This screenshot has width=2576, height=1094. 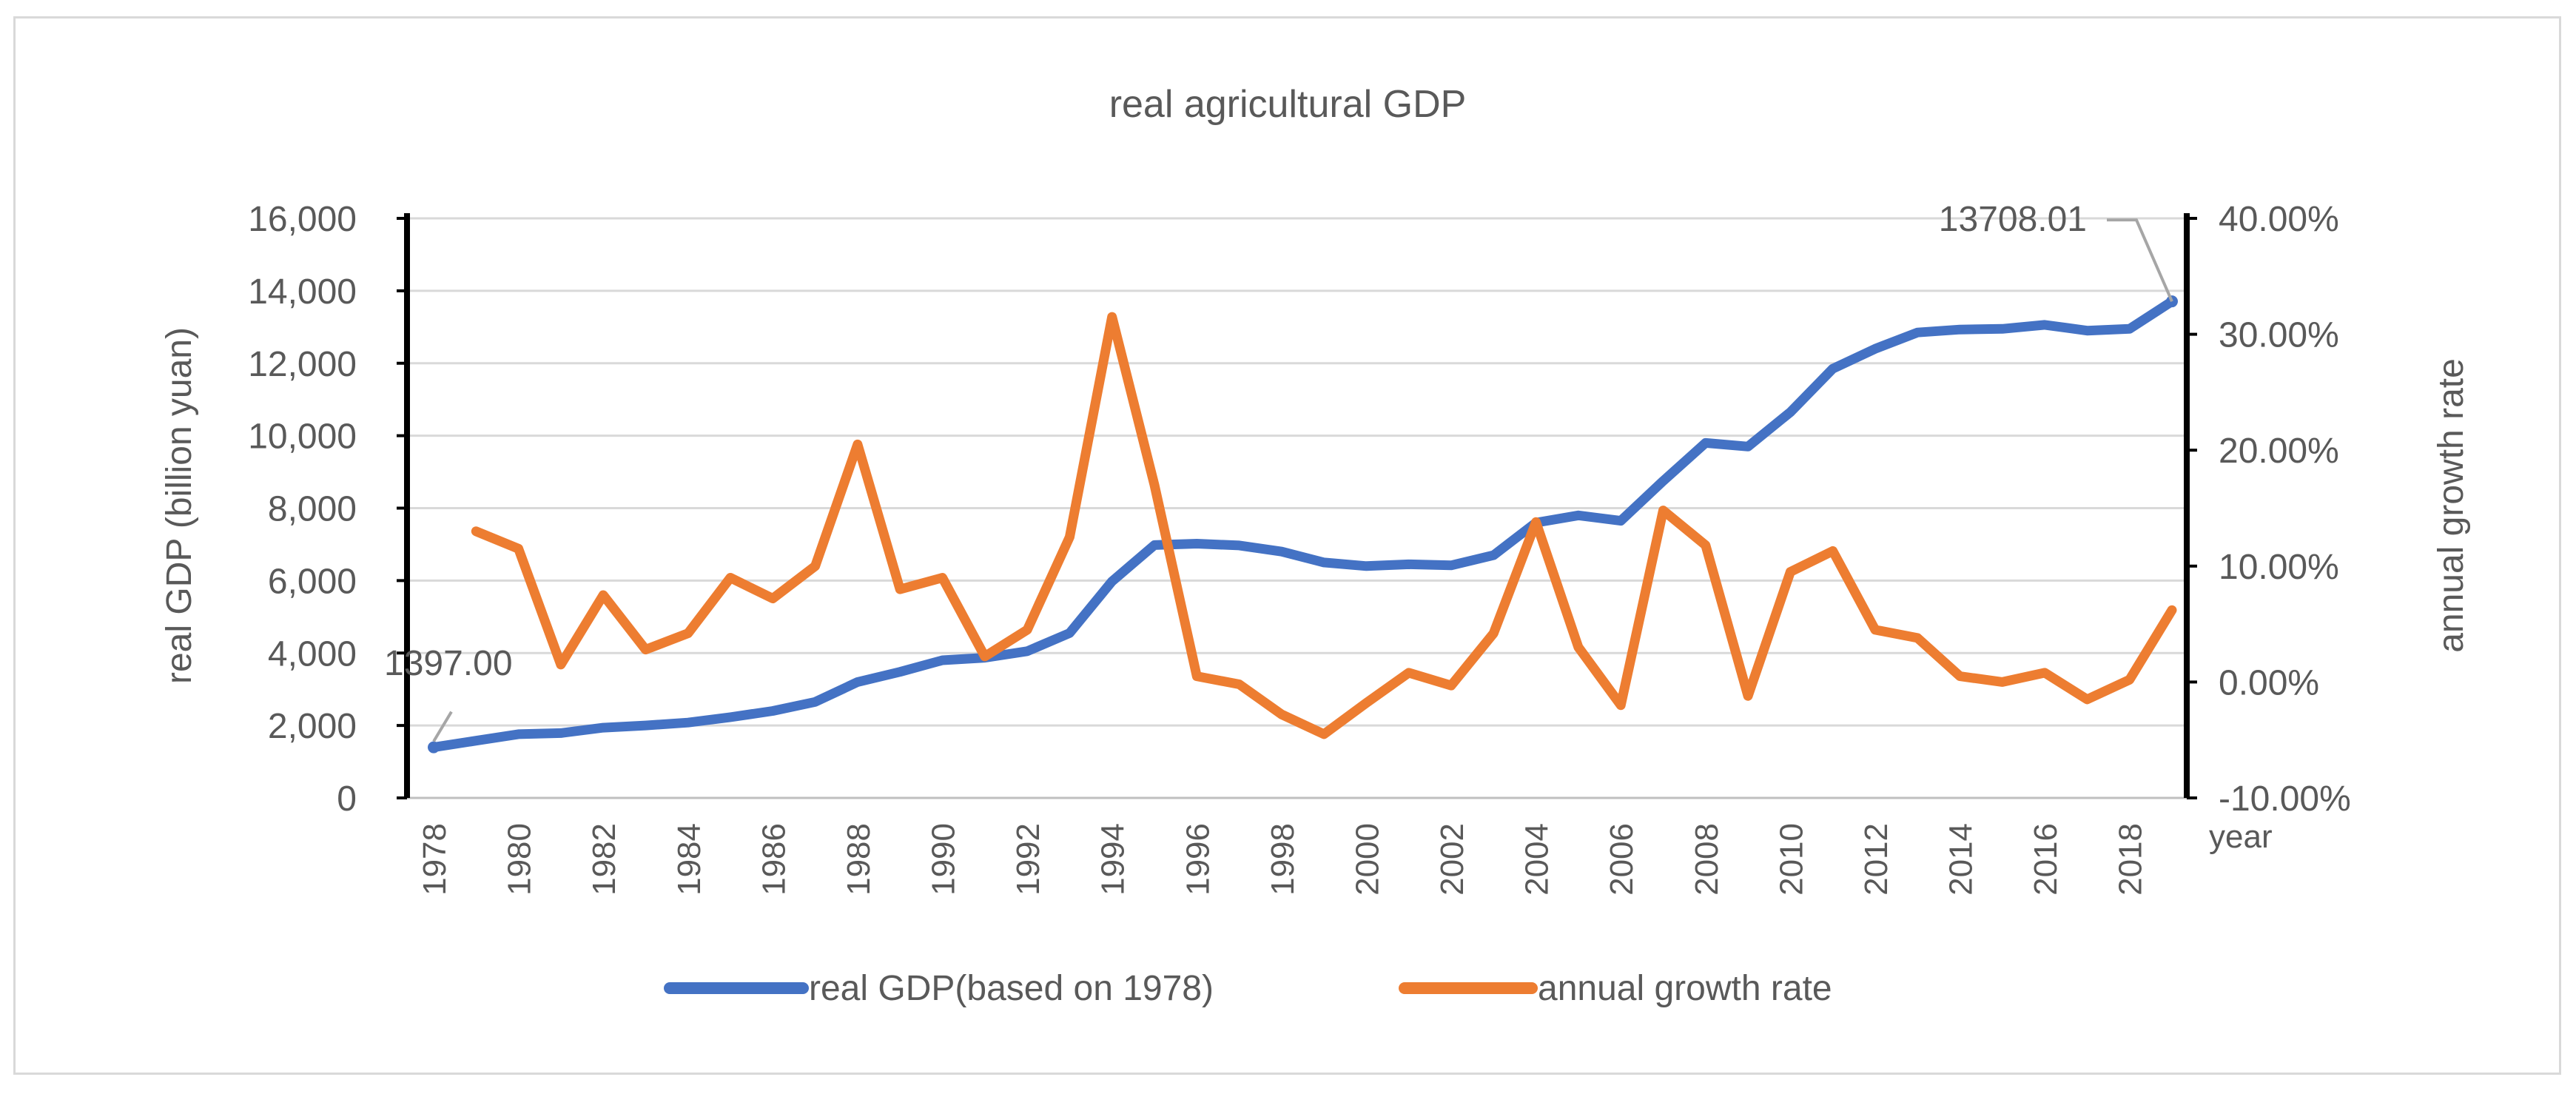 I want to click on right-tick-label: 40.00%, so click(x=2279, y=219).